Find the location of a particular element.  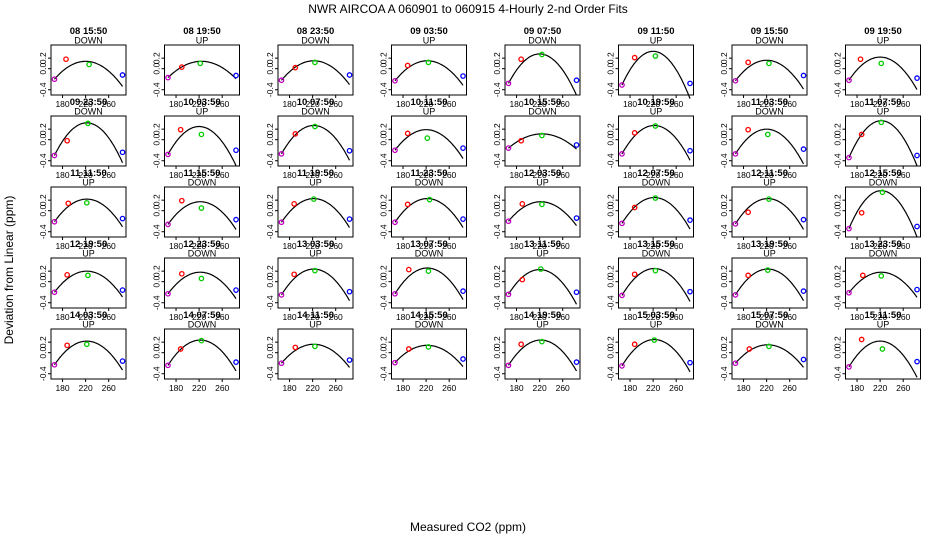

x-axis-label: Measured CO2 (ppm) is located at coordinates (468, 527).